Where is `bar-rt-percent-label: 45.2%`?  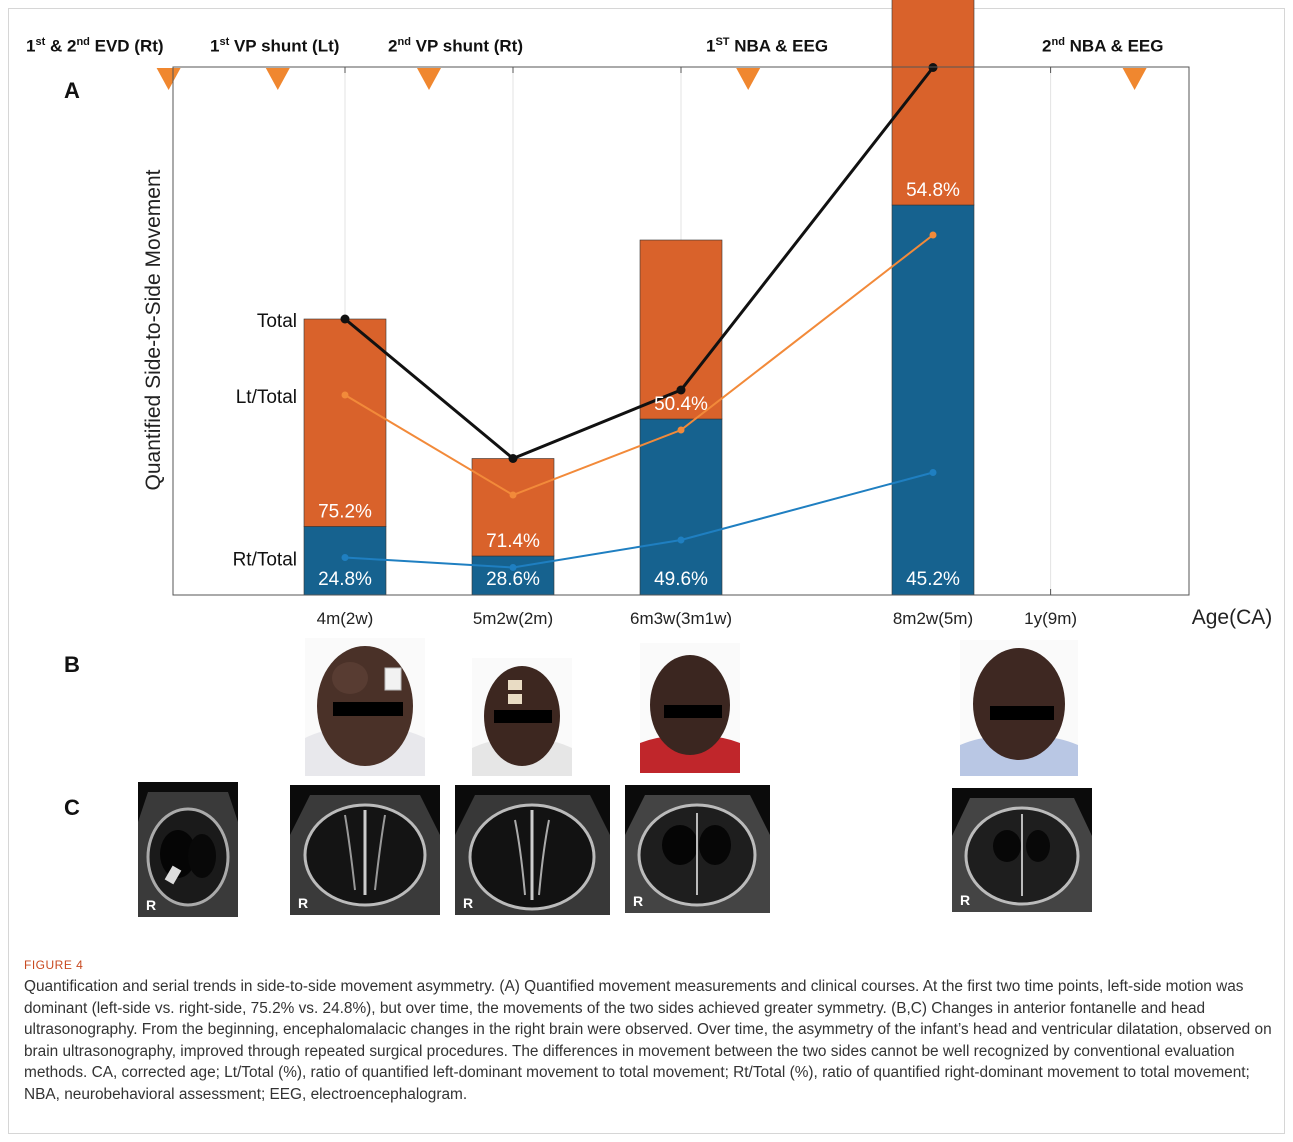 bar-rt-percent-label: 45.2% is located at coordinates (933, 579).